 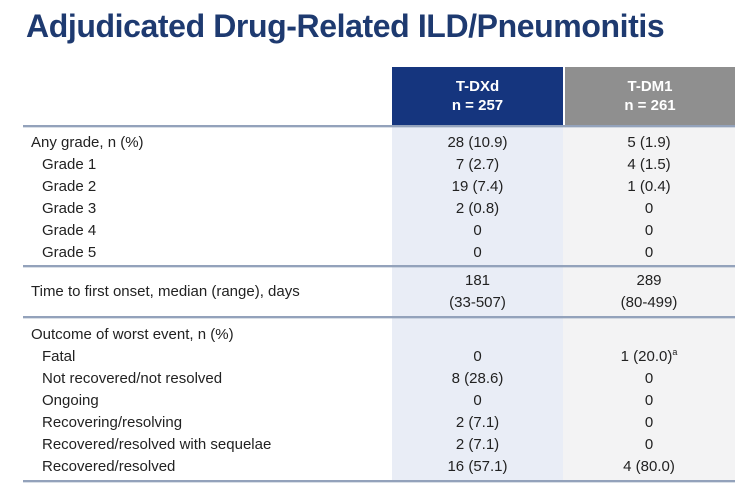 What do you see at coordinates (207, 96) in the screenshot?
I see `header-spacer` at bounding box center [207, 96].